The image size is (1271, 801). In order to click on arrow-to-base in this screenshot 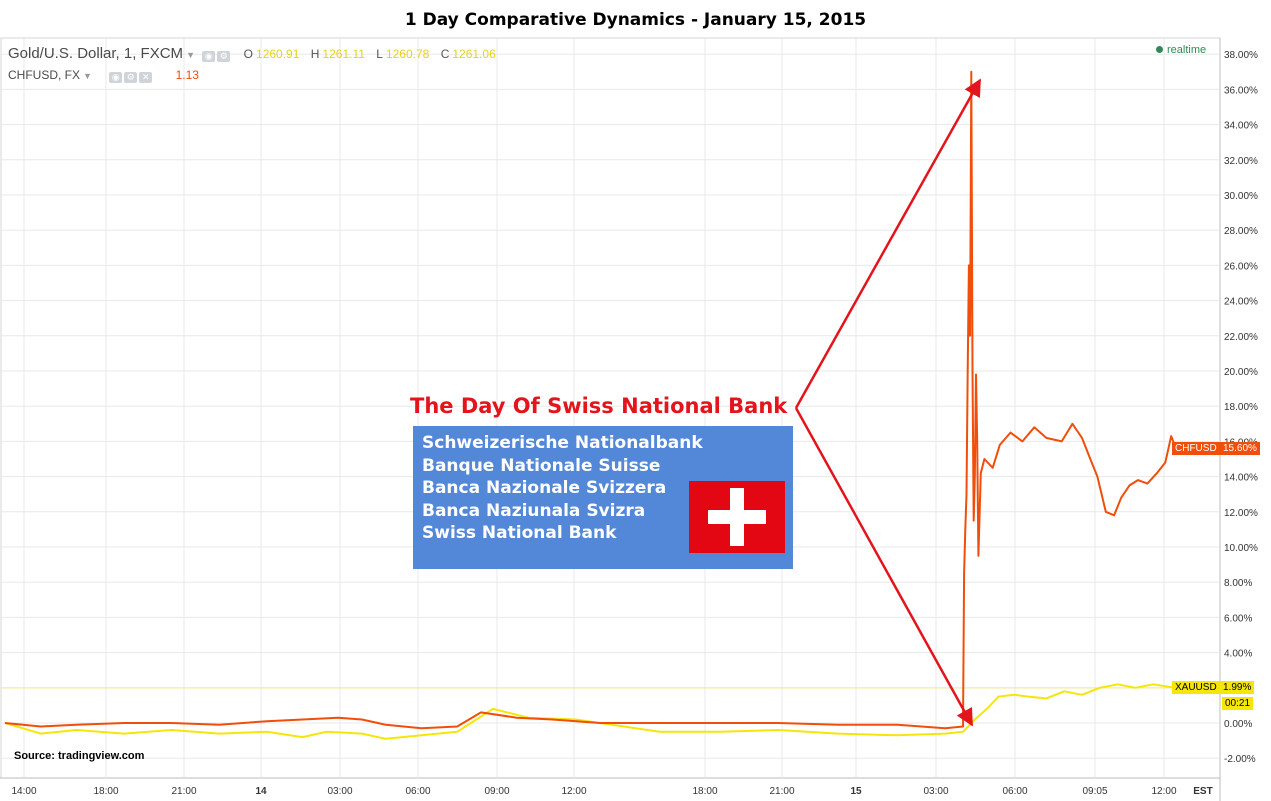, I will do `click(884, 567)`.